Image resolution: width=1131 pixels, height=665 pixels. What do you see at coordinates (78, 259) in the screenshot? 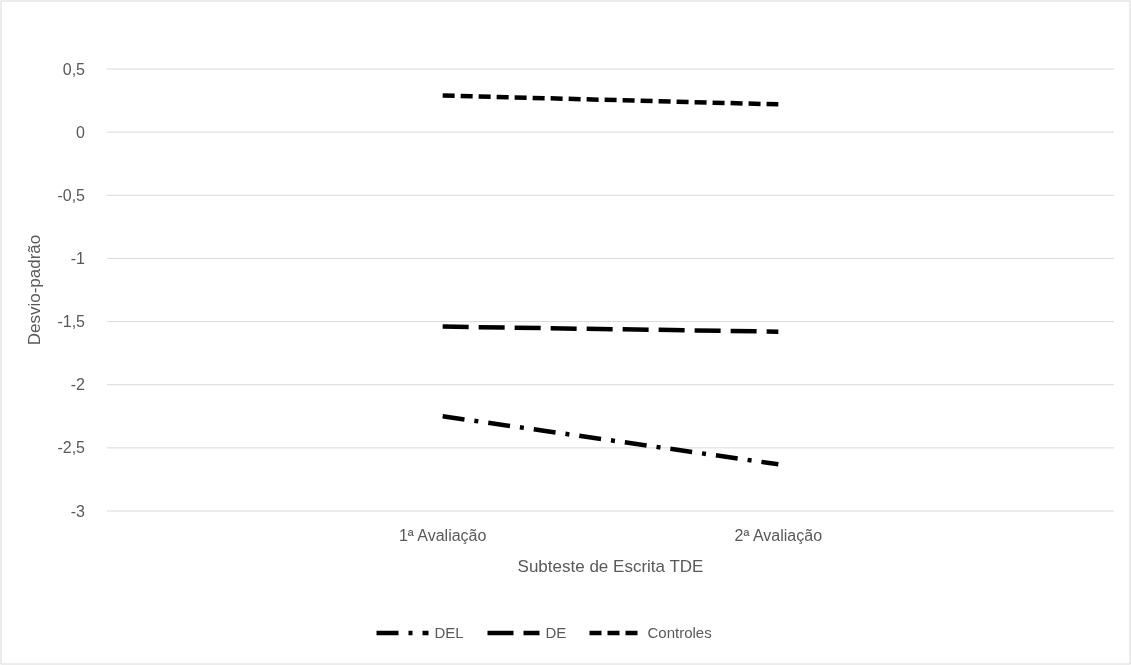
I see `y-tick-label: -1` at bounding box center [78, 259].